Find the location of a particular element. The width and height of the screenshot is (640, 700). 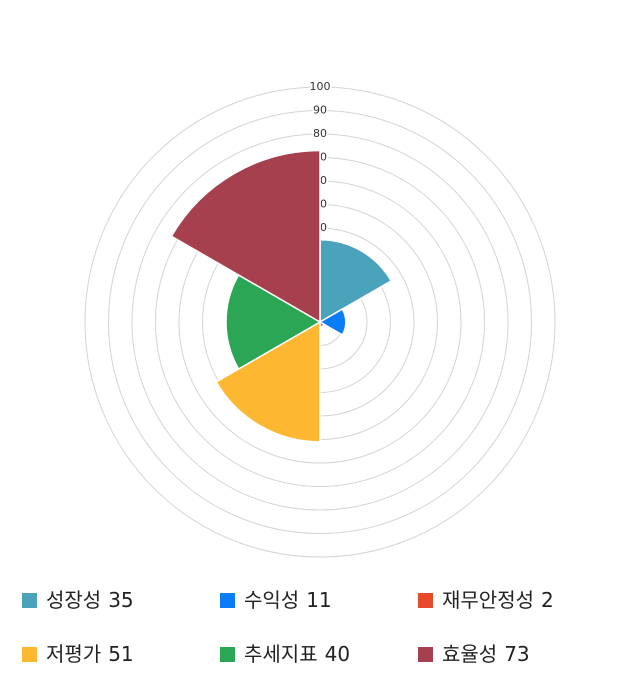

legend-label: 수익성 11 is located at coordinates (288, 600).